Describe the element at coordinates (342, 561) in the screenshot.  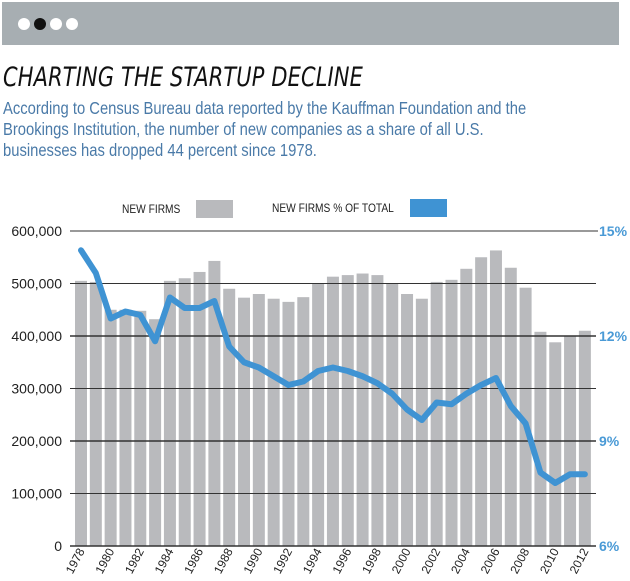
I see `x-tick-label: 1996` at that location.